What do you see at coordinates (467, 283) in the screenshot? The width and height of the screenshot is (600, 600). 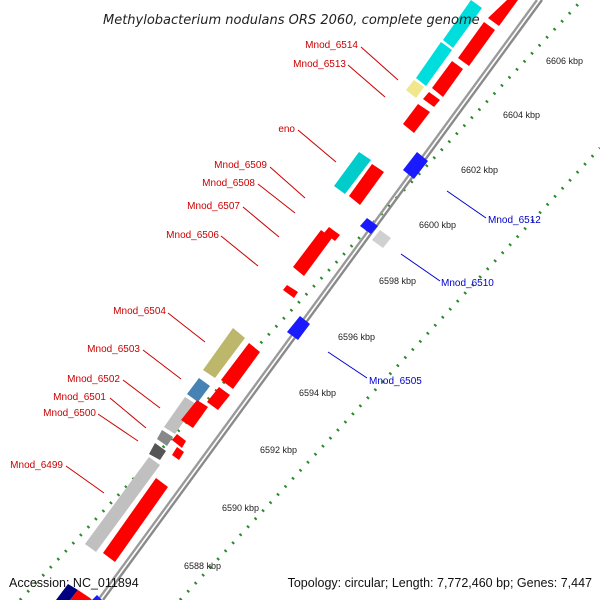 I see `gene-label-mnod-6510: Mnod_6510` at bounding box center [467, 283].